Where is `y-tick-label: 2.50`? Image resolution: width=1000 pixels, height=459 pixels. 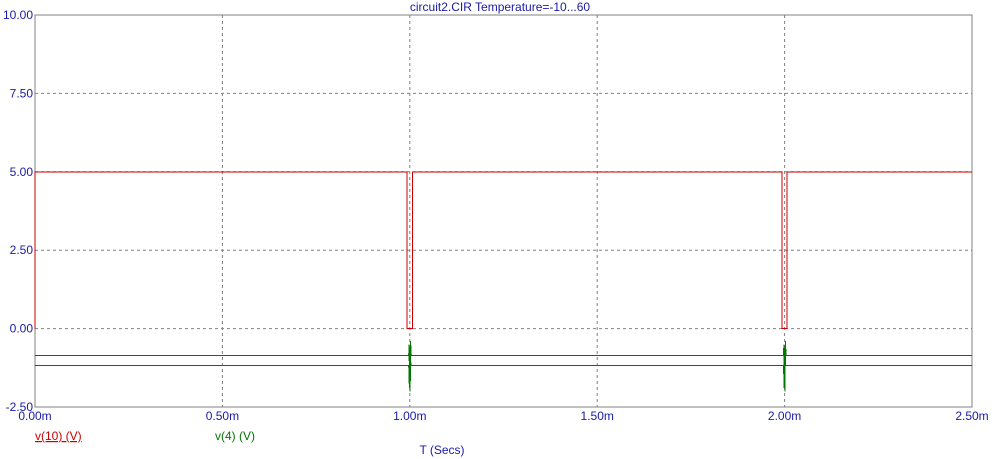
y-tick-label: 2.50 is located at coordinates (22, 250).